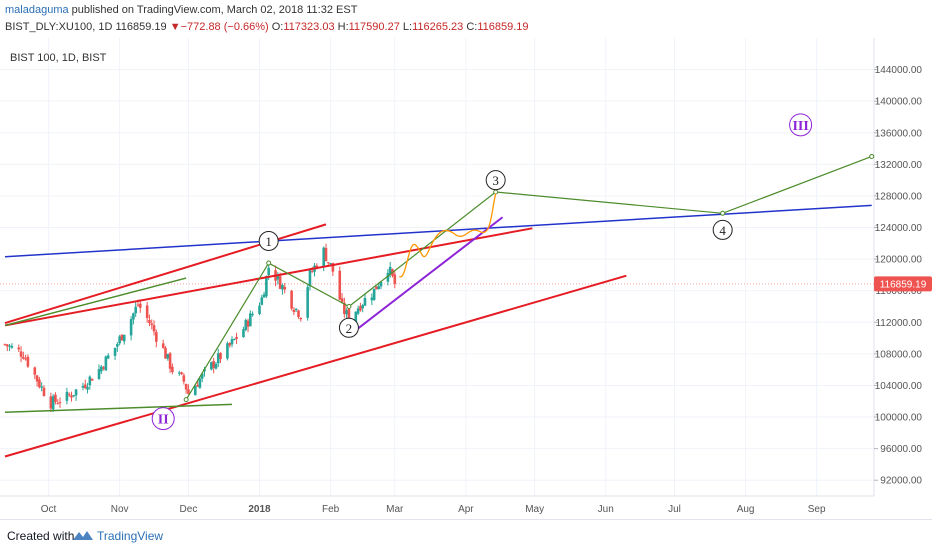  What do you see at coordinates (374, 27) in the screenshot?
I see `high-value: 117590.27` at bounding box center [374, 27].